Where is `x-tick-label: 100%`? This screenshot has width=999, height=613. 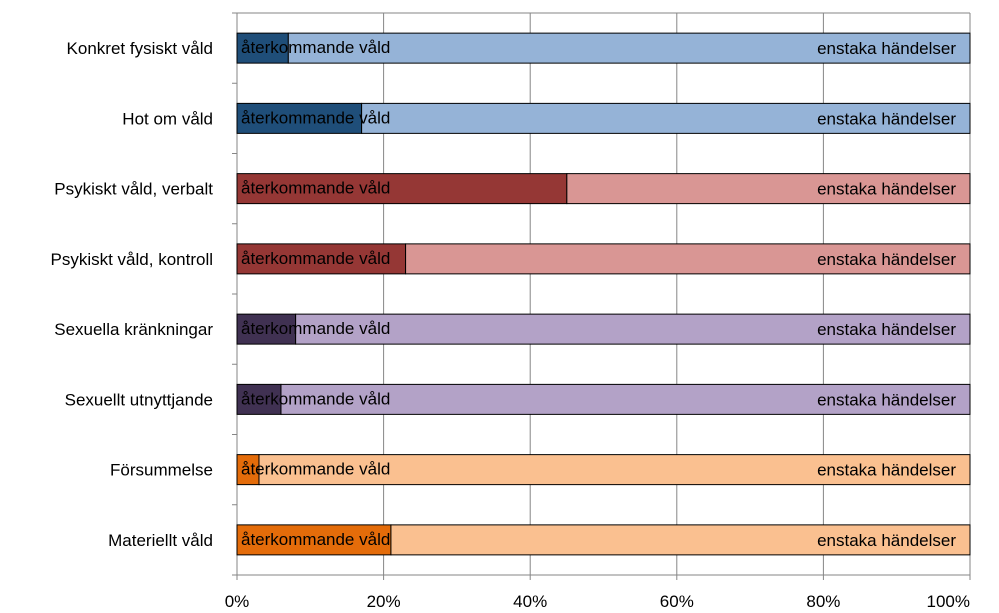
x-tick-label: 100% is located at coordinates (948, 601).